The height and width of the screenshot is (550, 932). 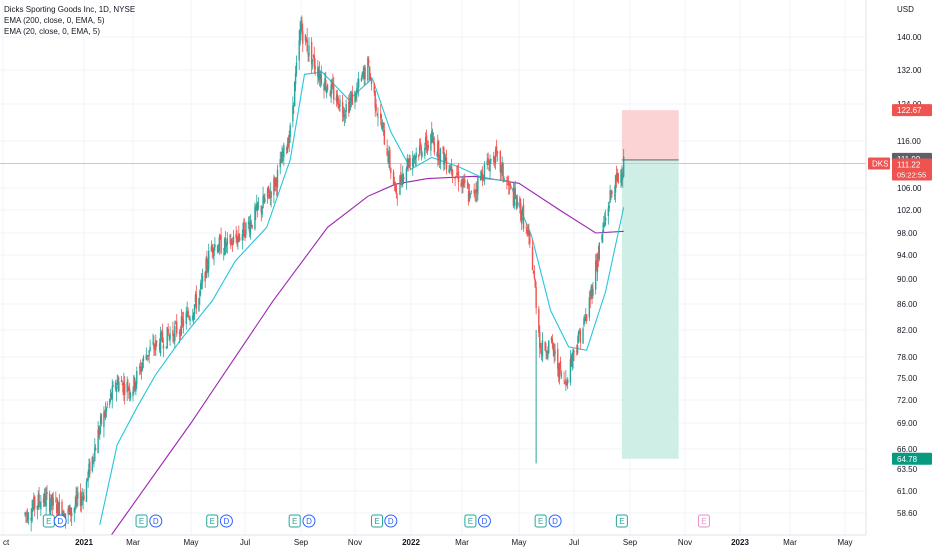 What do you see at coordinates (907, 279) in the screenshot?
I see `y-tick-label: 90.00` at bounding box center [907, 279].